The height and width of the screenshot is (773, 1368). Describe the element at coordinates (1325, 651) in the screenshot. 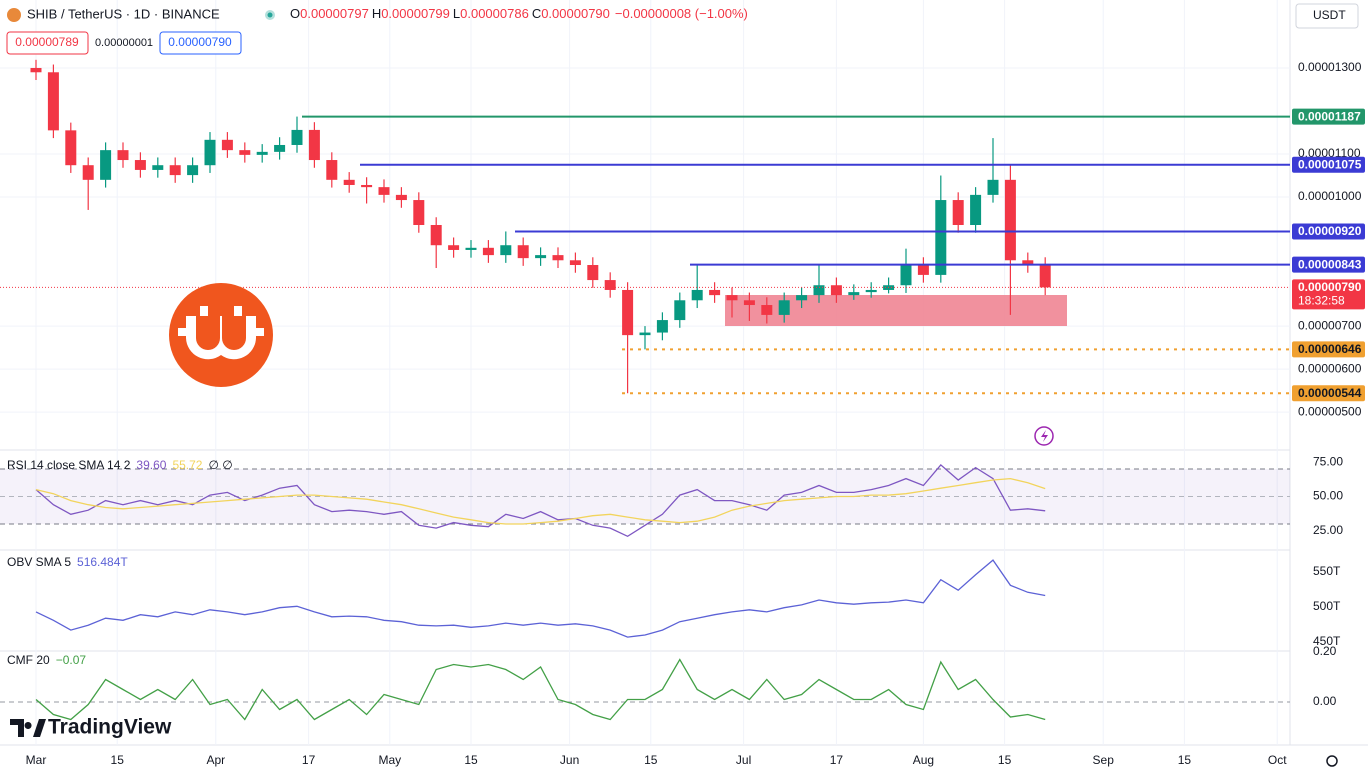

I see `y-tick-label: 0.20` at that location.